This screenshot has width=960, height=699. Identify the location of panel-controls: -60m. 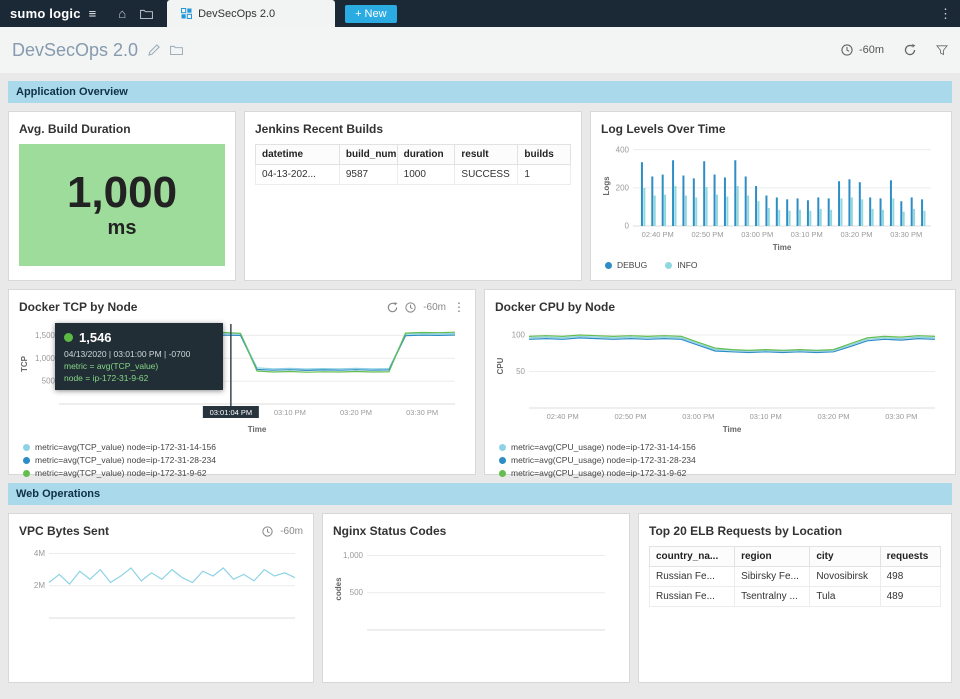
(282, 531).